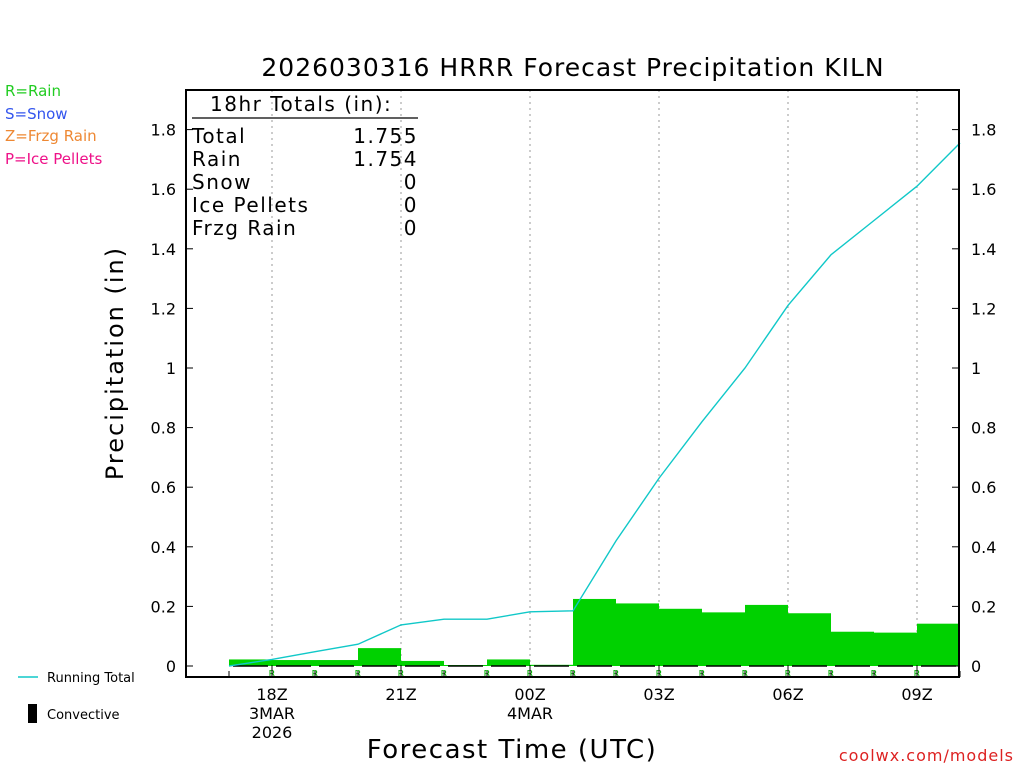  What do you see at coordinates (385, 136) in the screenshot?
I see `totals-value-0: 1.755` at bounding box center [385, 136].